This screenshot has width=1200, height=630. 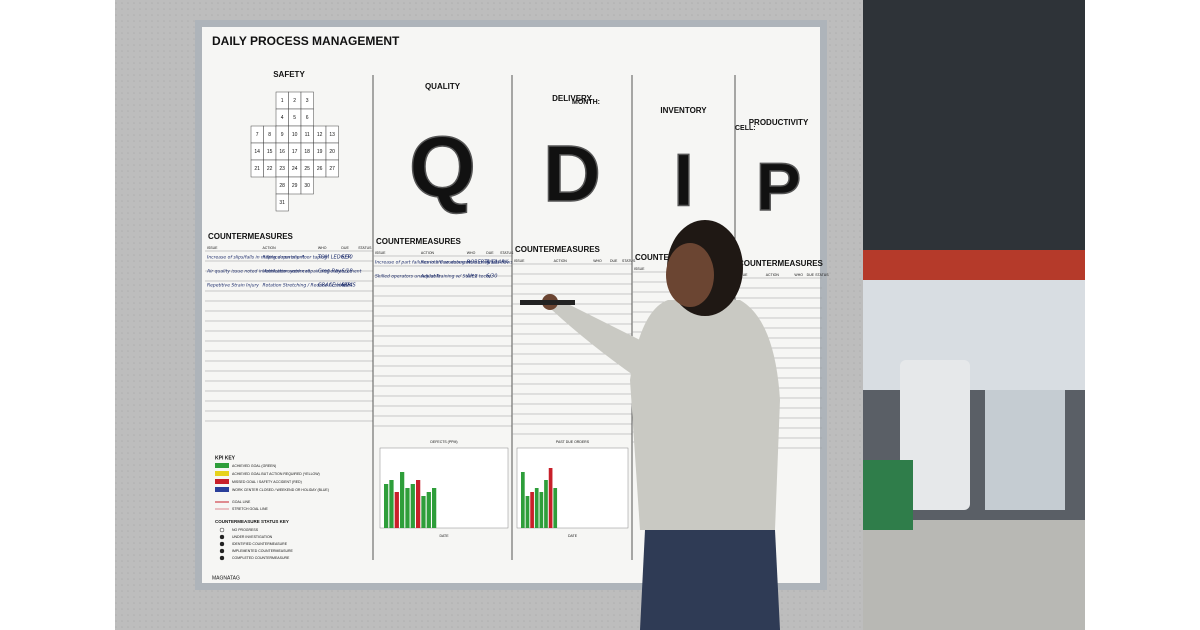 What do you see at coordinates (241, 502) in the screenshot?
I see `key-line-label: GOAL LINE` at bounding box center [241, 502].